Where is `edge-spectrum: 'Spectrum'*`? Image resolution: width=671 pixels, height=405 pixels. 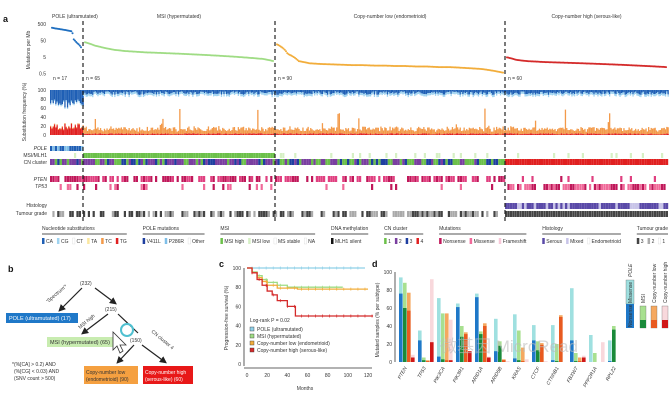 edge-spectrum: 'Spectrum'* is located at coordinates (56, 294).